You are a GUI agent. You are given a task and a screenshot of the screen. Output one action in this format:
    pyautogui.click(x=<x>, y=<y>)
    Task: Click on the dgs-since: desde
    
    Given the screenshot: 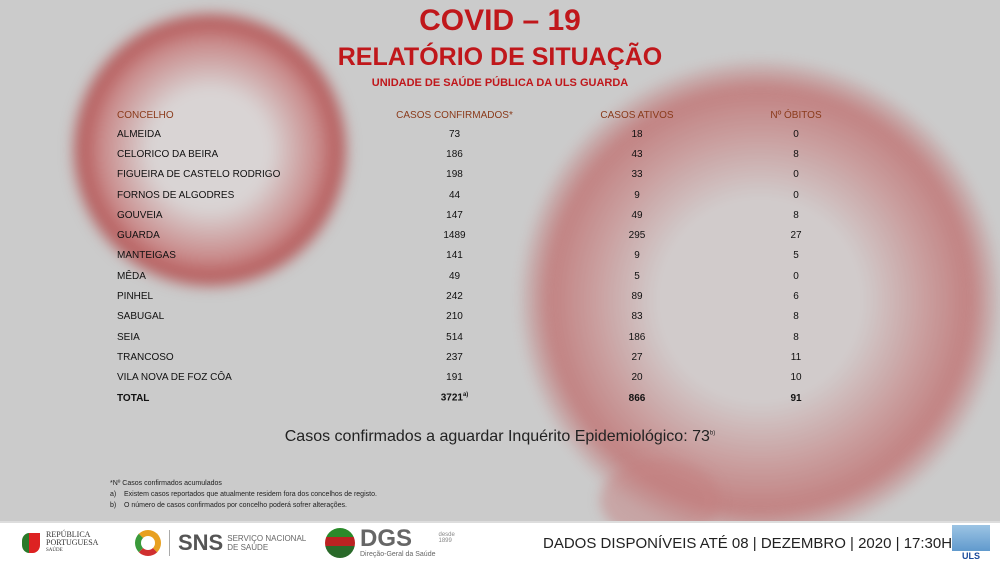 What is the action you would take?
    pyautogui.click(x=446, y=535)
    